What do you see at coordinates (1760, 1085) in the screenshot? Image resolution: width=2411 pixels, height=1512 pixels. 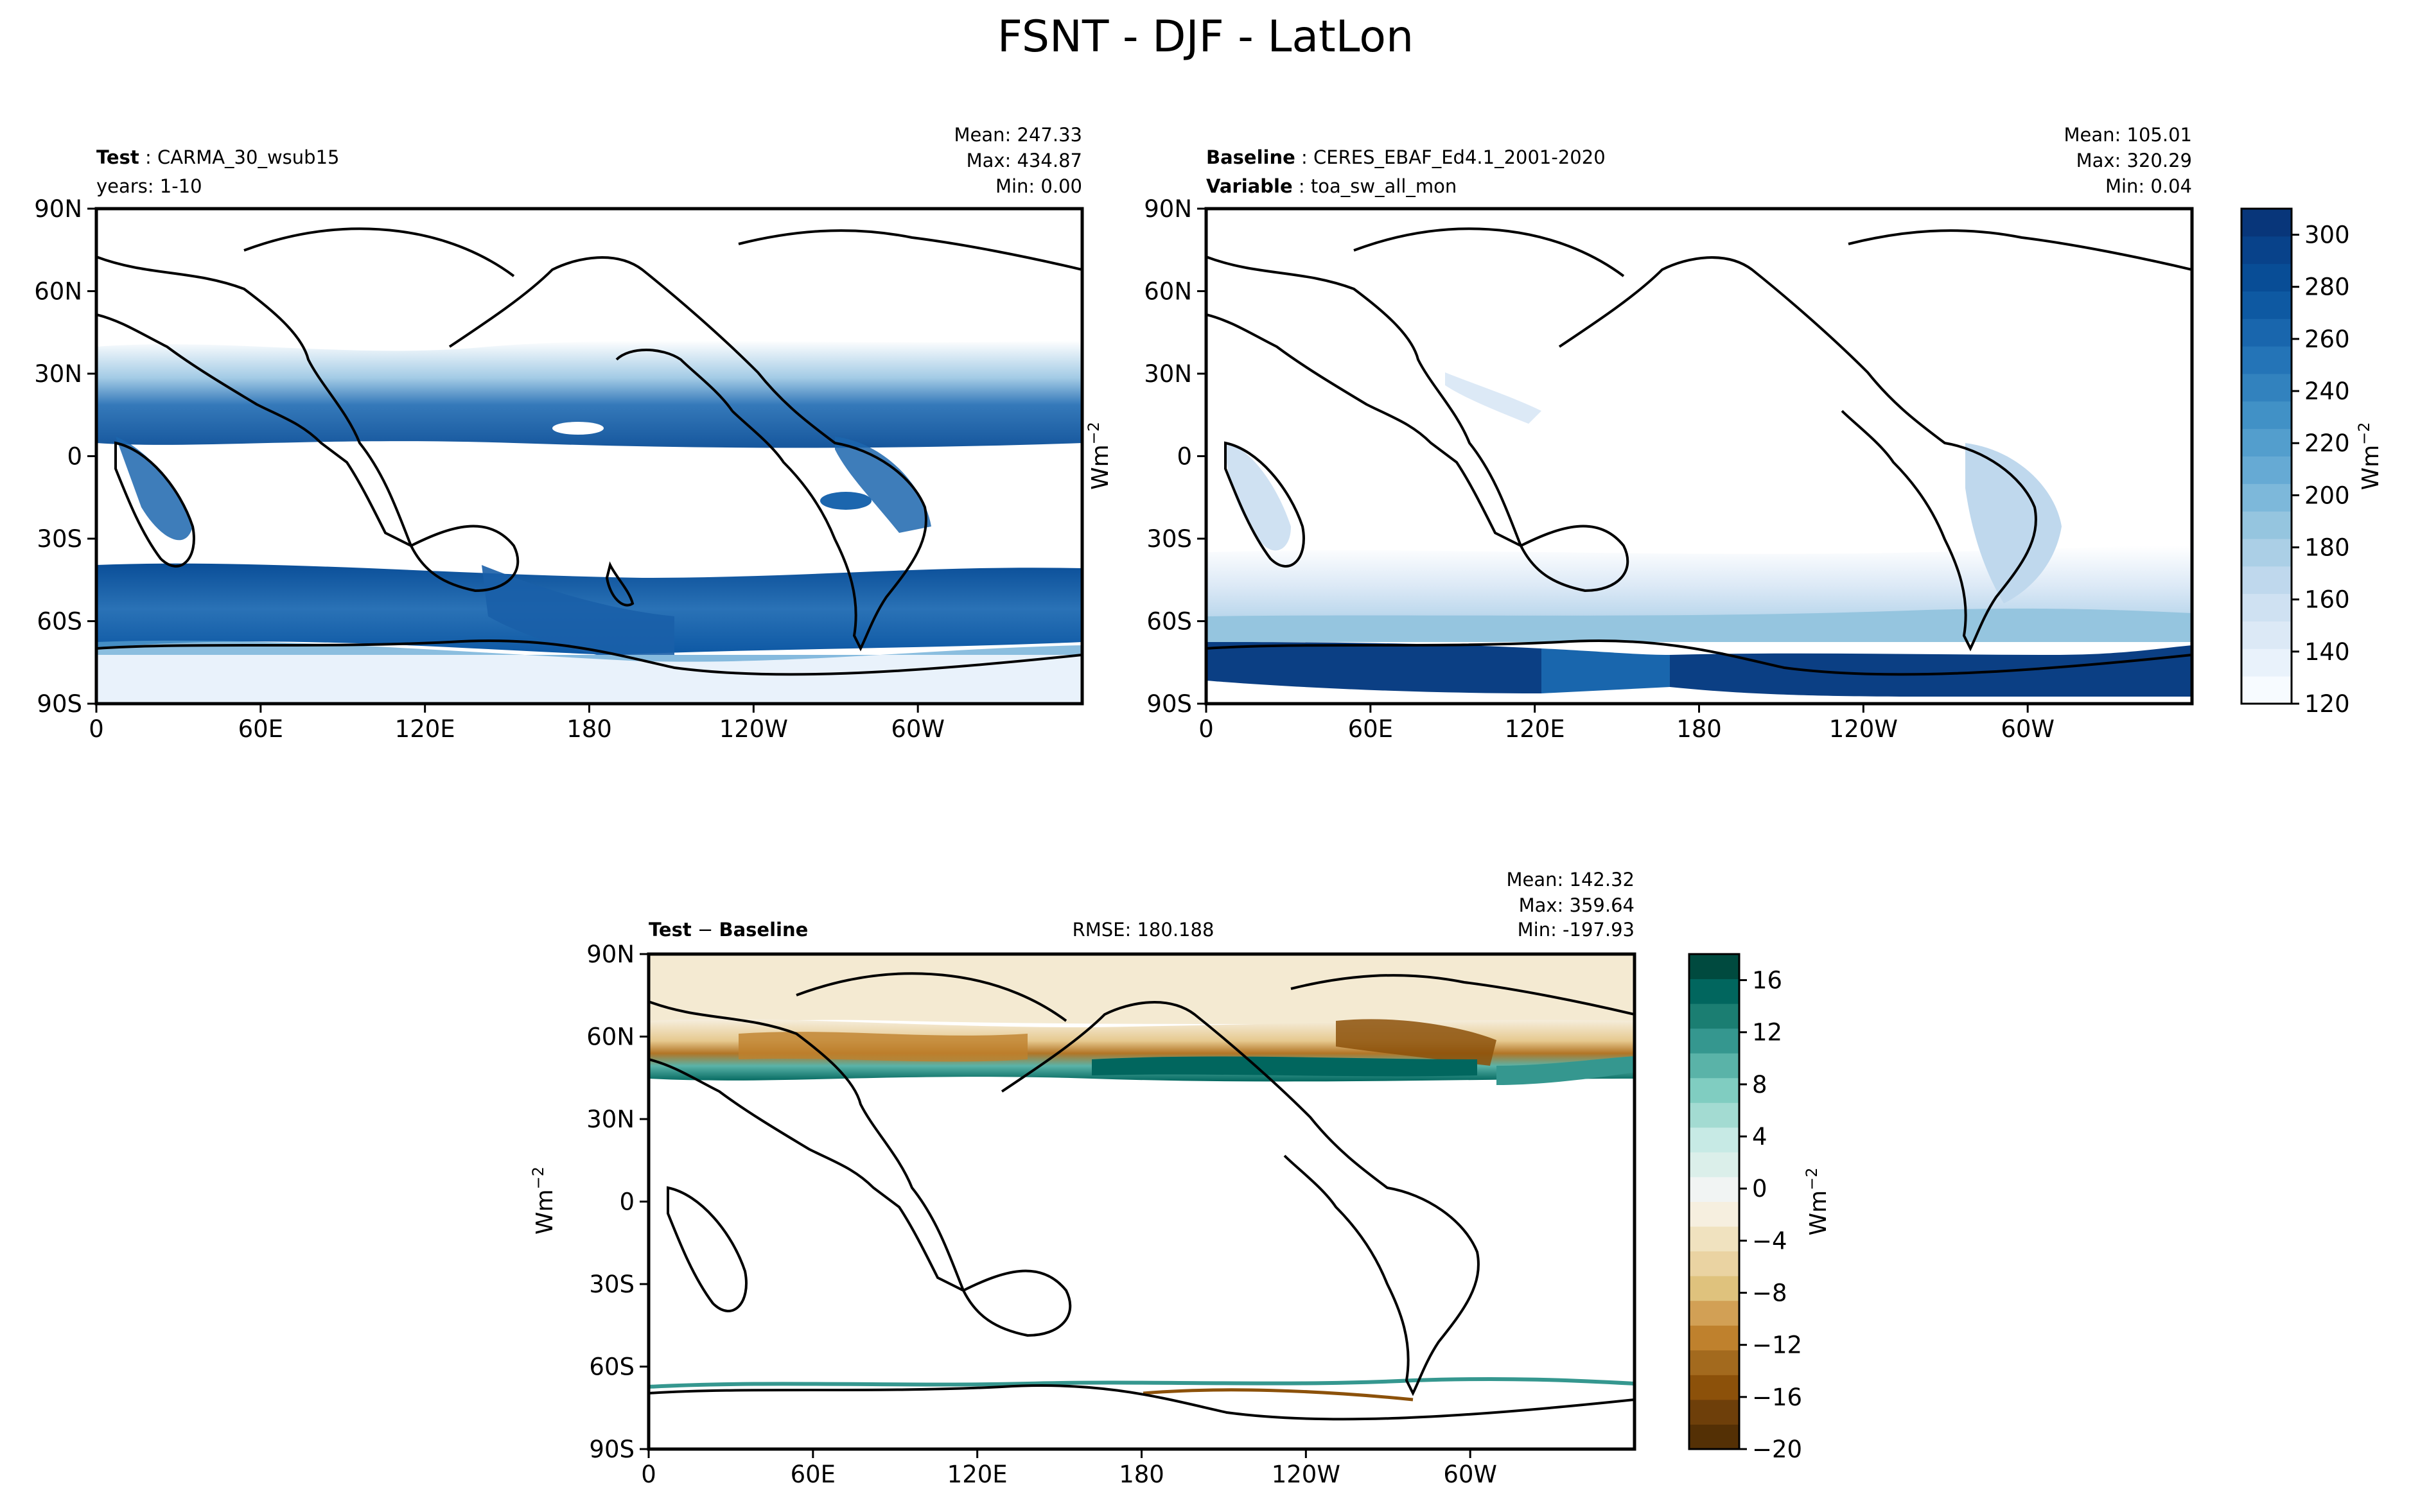 I see `colorbar-tick-label: 8` at bounding box center [1760, 1085].